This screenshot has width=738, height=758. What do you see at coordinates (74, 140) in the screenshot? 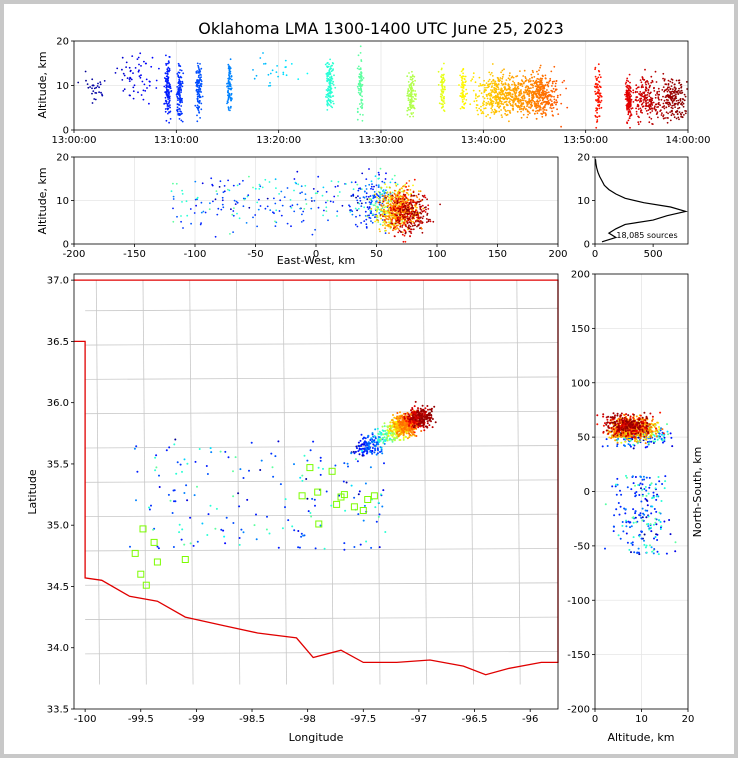
I see `altitude-time-x-tick-label: 13:00:00` at bounding box center [74, 140].